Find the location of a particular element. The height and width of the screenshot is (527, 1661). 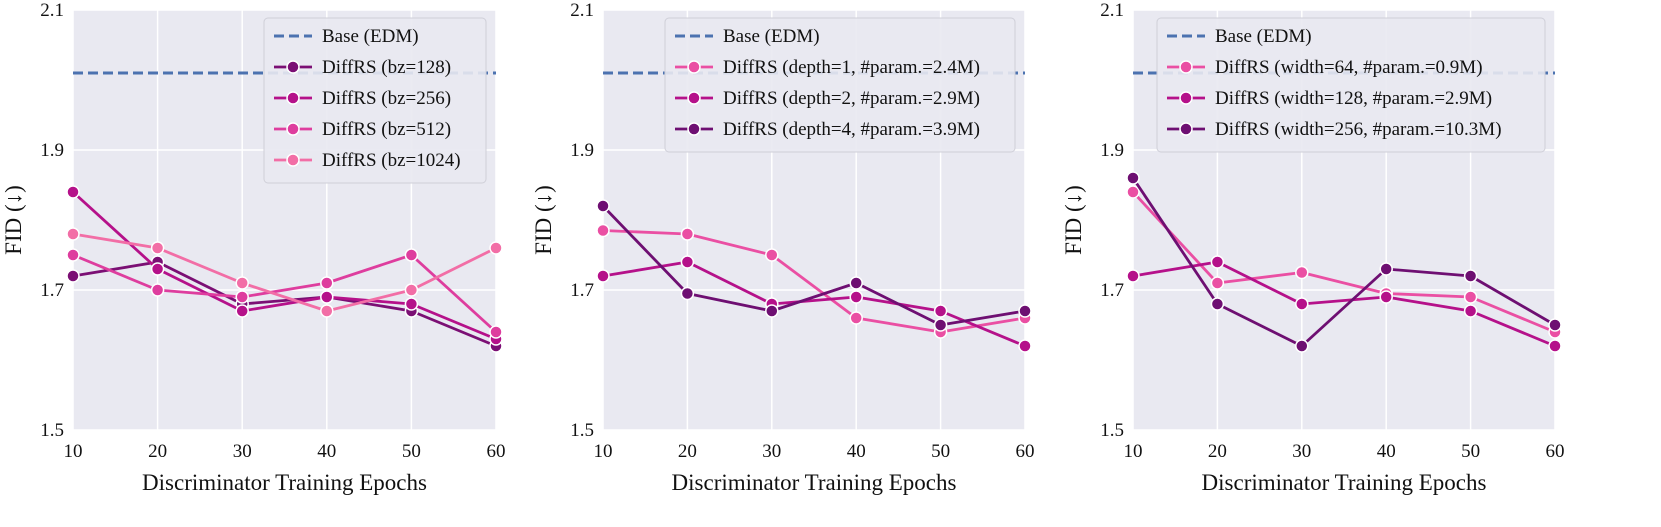

legend-label: DiffRS (bz=256) is located at coordinates (386, 98).